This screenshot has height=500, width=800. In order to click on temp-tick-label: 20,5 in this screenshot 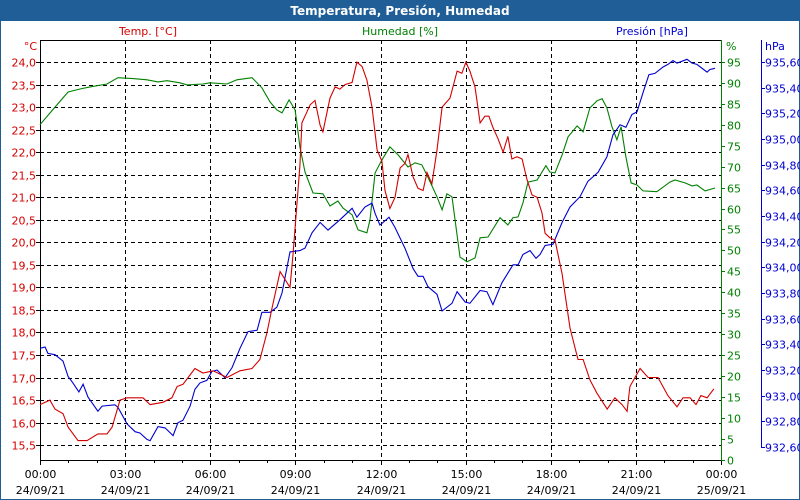, I will do `click(24, 221)`.